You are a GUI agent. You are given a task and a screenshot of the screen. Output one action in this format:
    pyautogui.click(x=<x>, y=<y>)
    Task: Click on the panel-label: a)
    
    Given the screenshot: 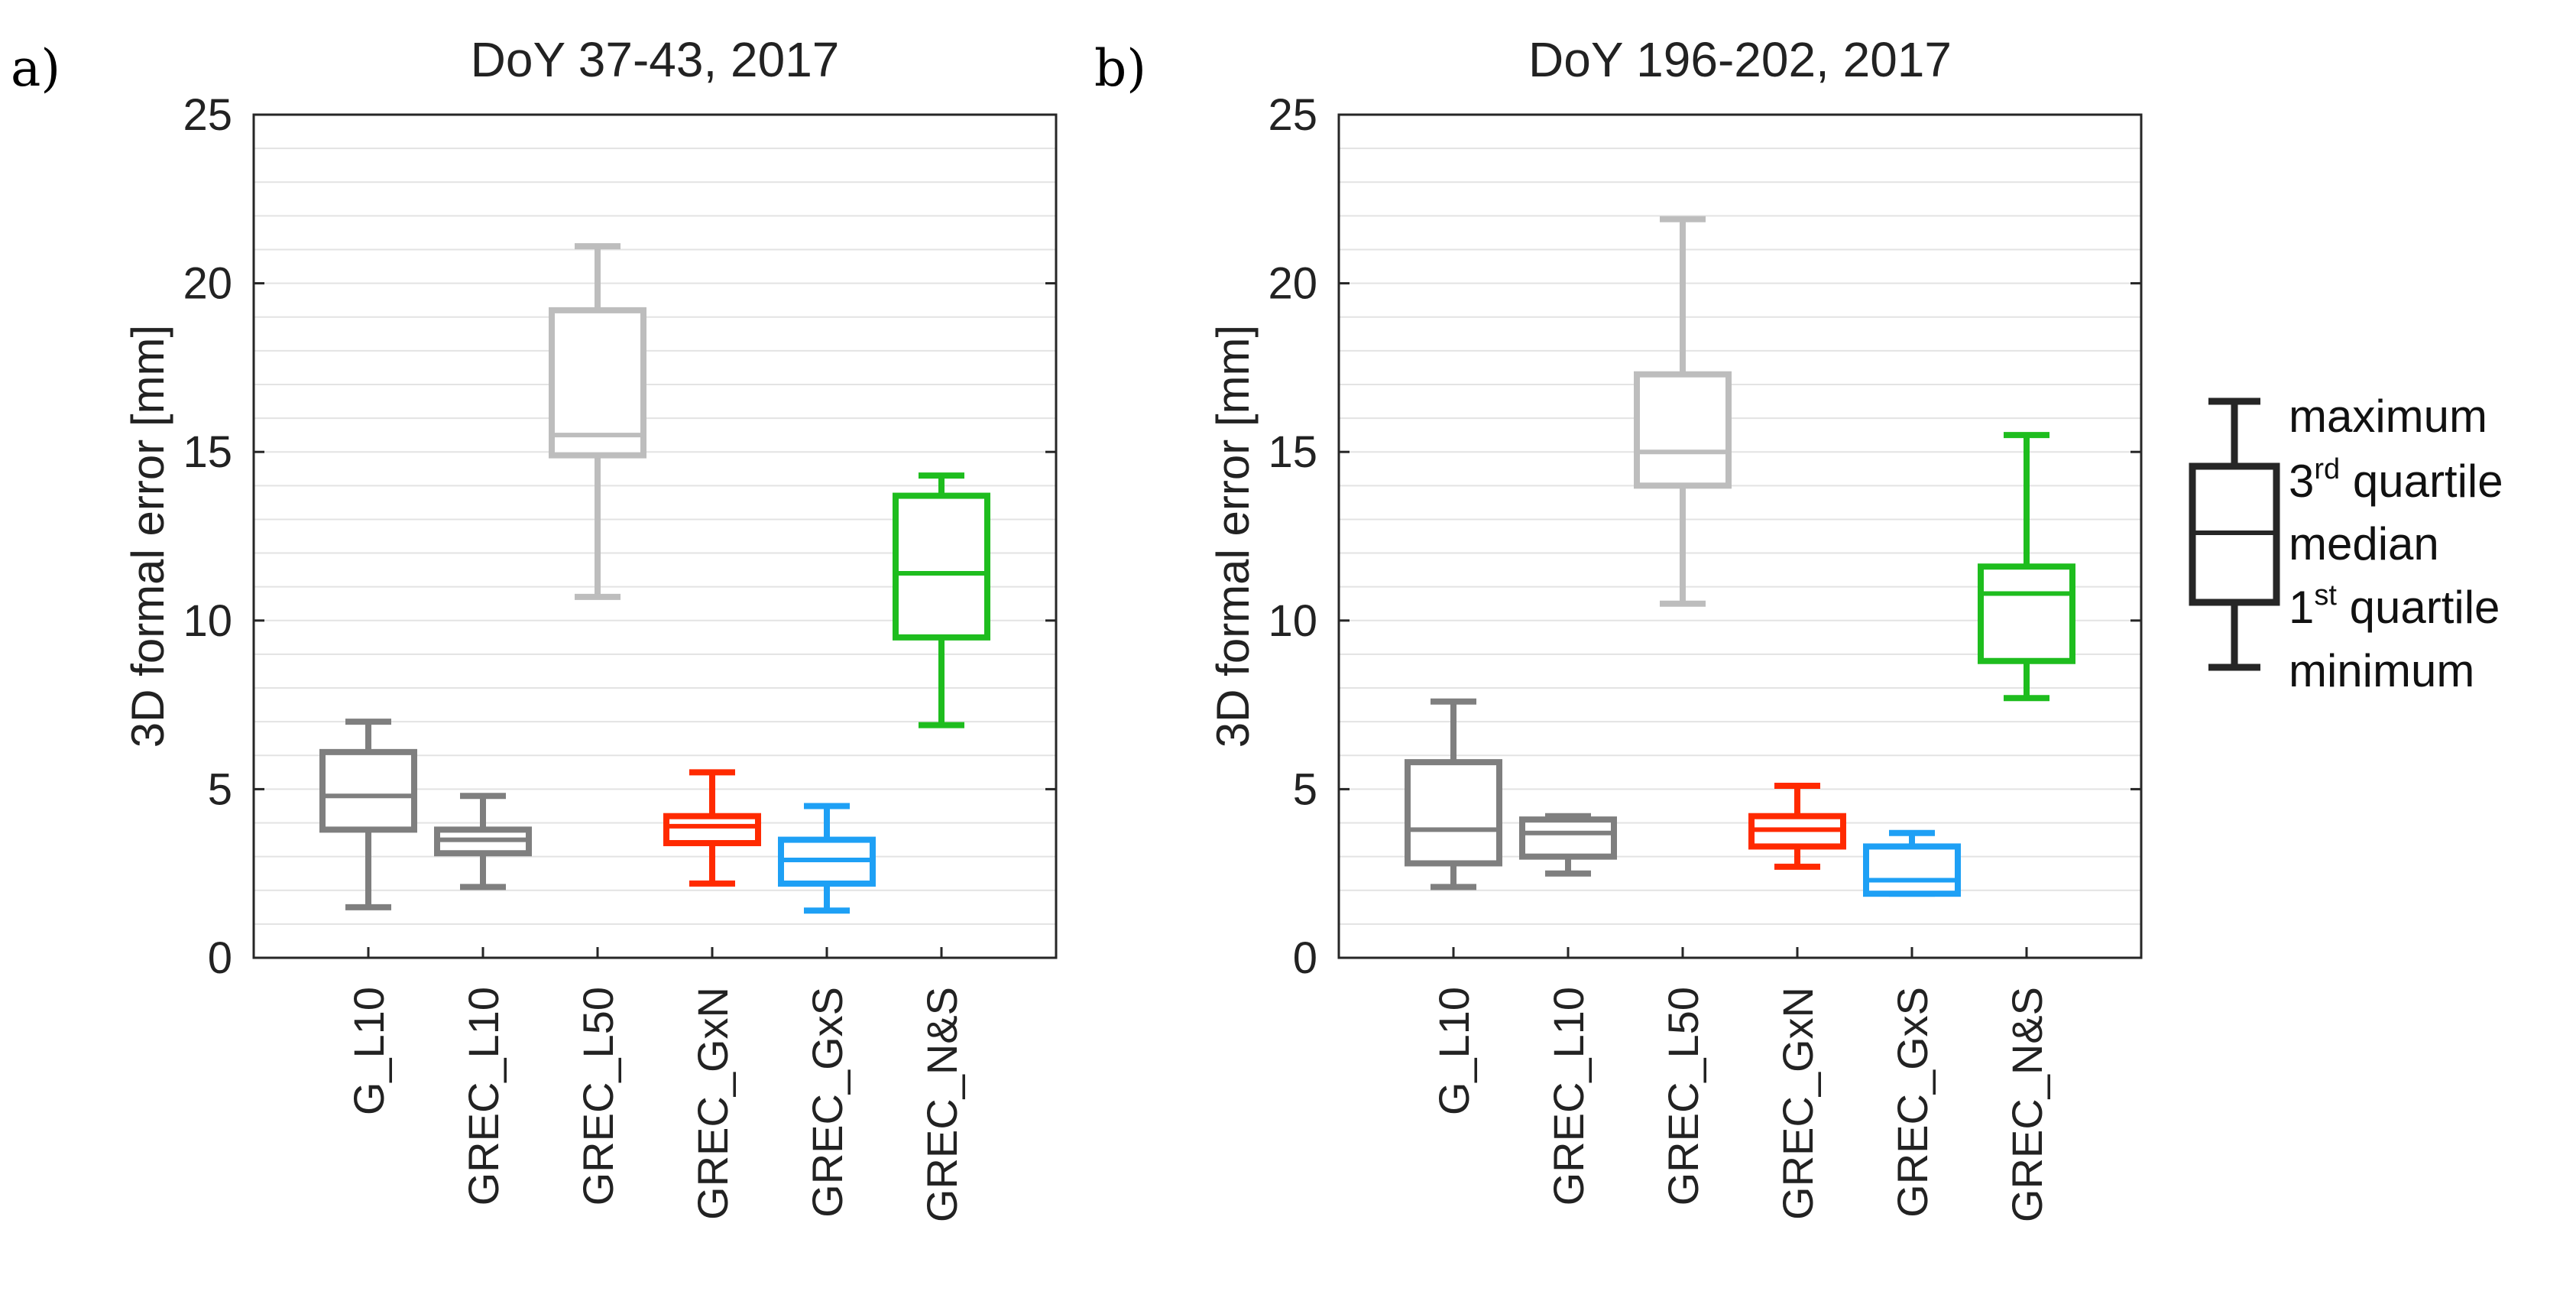 What is the action you would take?
    pyautogui.click(x=35, y=68)
    